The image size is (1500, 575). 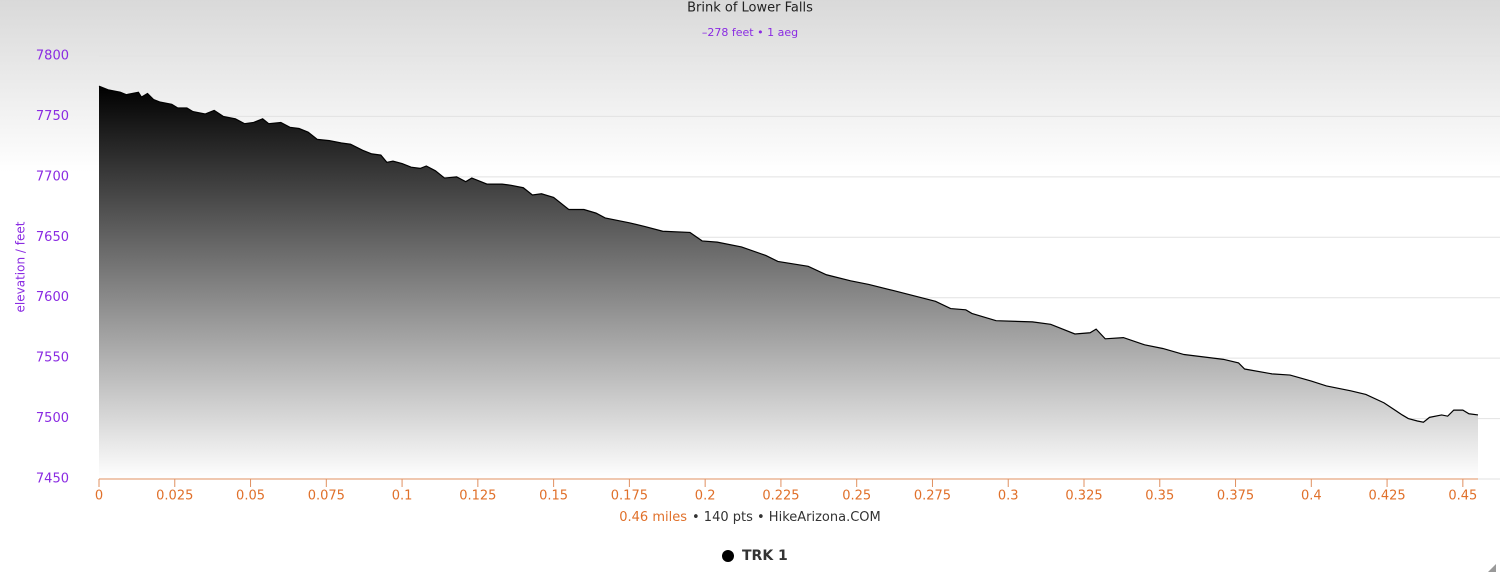 I want to click on x-tick-label: 0.2, so click(x=705, y=496).